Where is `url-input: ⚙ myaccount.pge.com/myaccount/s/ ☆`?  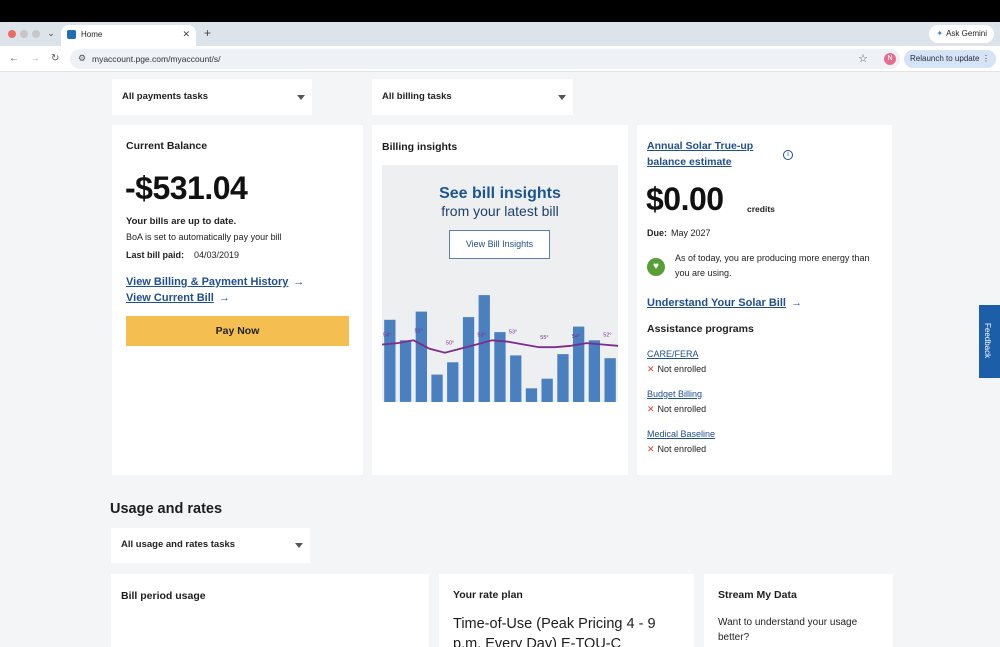 url-input: ⚙ myaccount.pge.com/myaccount/s/ ☆ is located at coordinates (485, 59).